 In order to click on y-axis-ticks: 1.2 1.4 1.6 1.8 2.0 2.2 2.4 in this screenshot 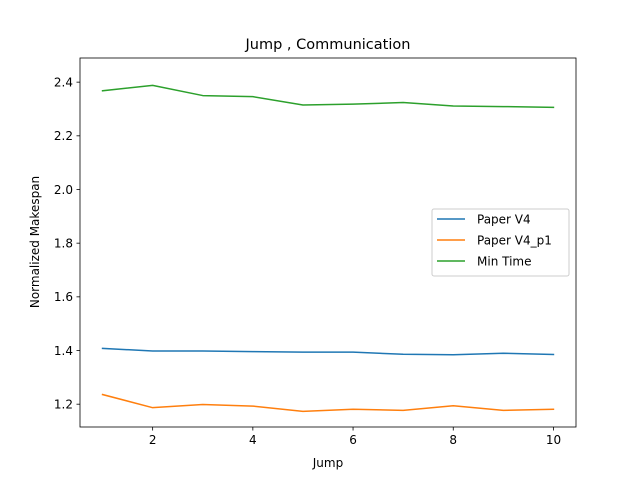, I will do `click(67, 243)`.